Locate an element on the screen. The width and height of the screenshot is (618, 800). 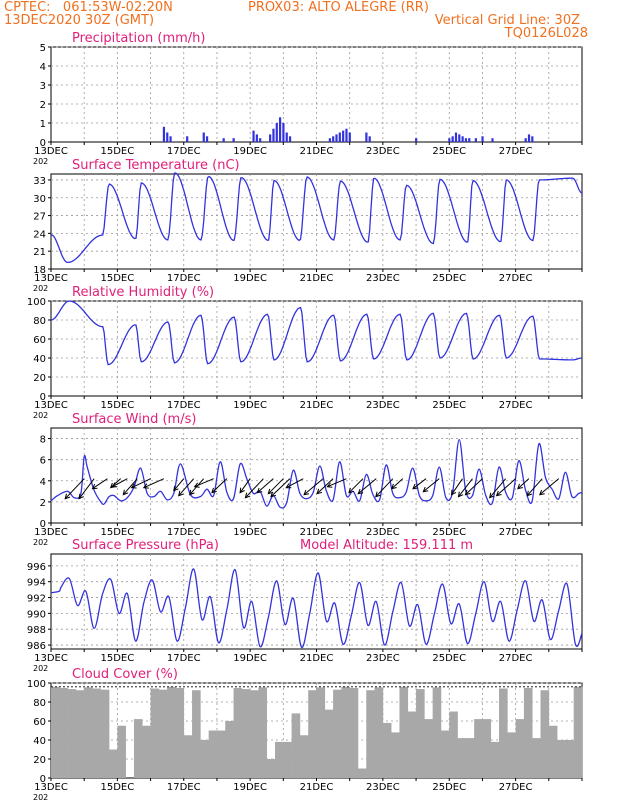
x-year-fragment: 202 is located at coordinates (40, 161).